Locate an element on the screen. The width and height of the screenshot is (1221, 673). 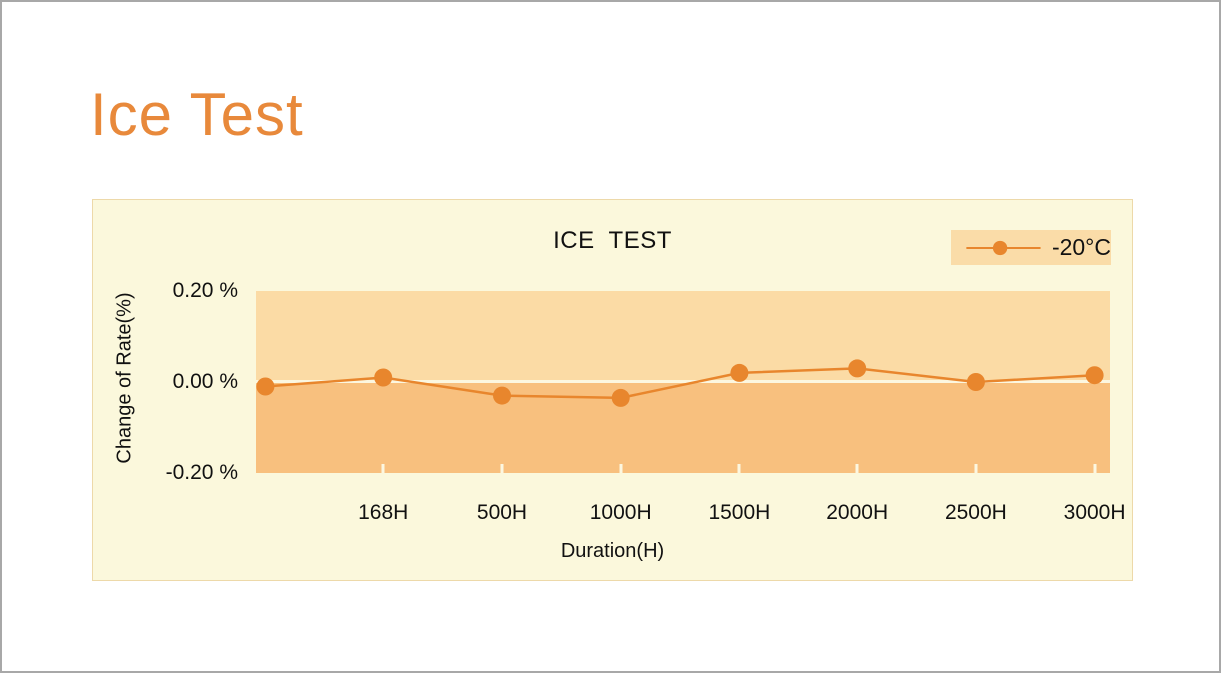
x-axis-label: Duration(H) is located at coordinates (612, 551).